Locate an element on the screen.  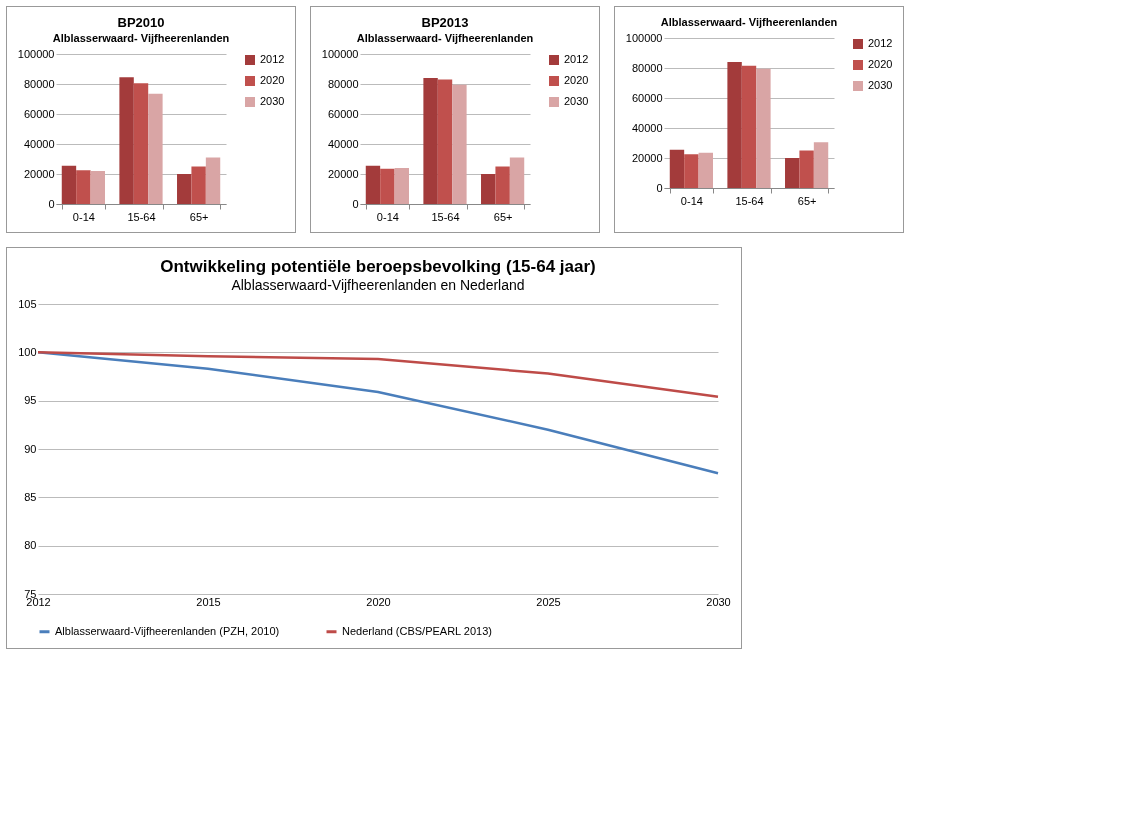
y-tick-label: 90 is located at coordinates (30, 448).